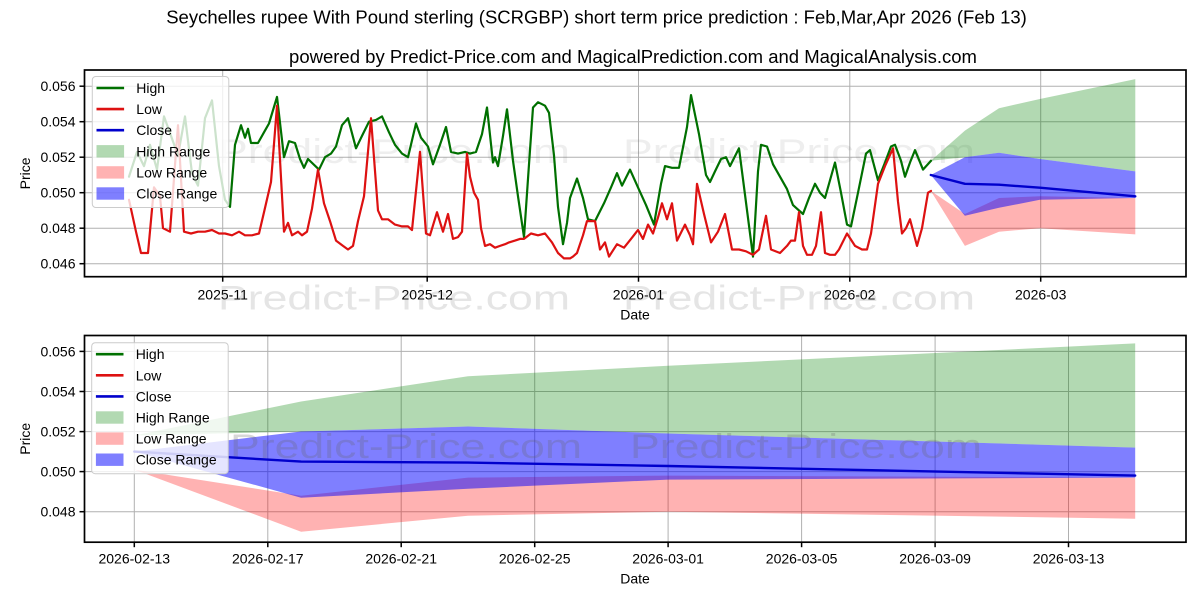 The width and height of the screenshot is (1200, 605). Describe the element at coordinates (1041, 295) in the screenshot. I see `svg-text: 2026-03` at that location.